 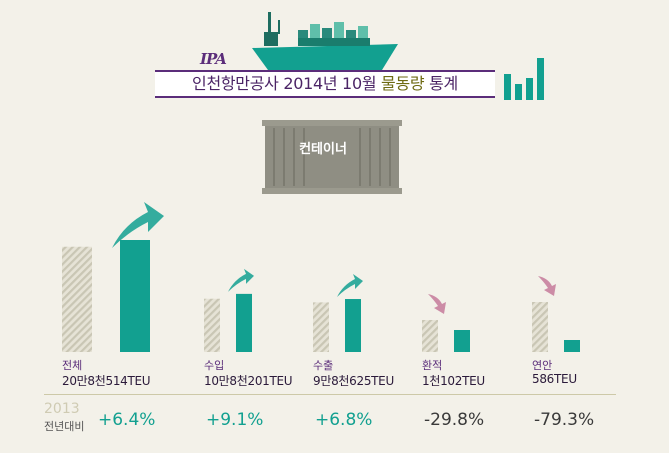 I want to click on change-percent: -29.8%, so click(x=454, y=420).